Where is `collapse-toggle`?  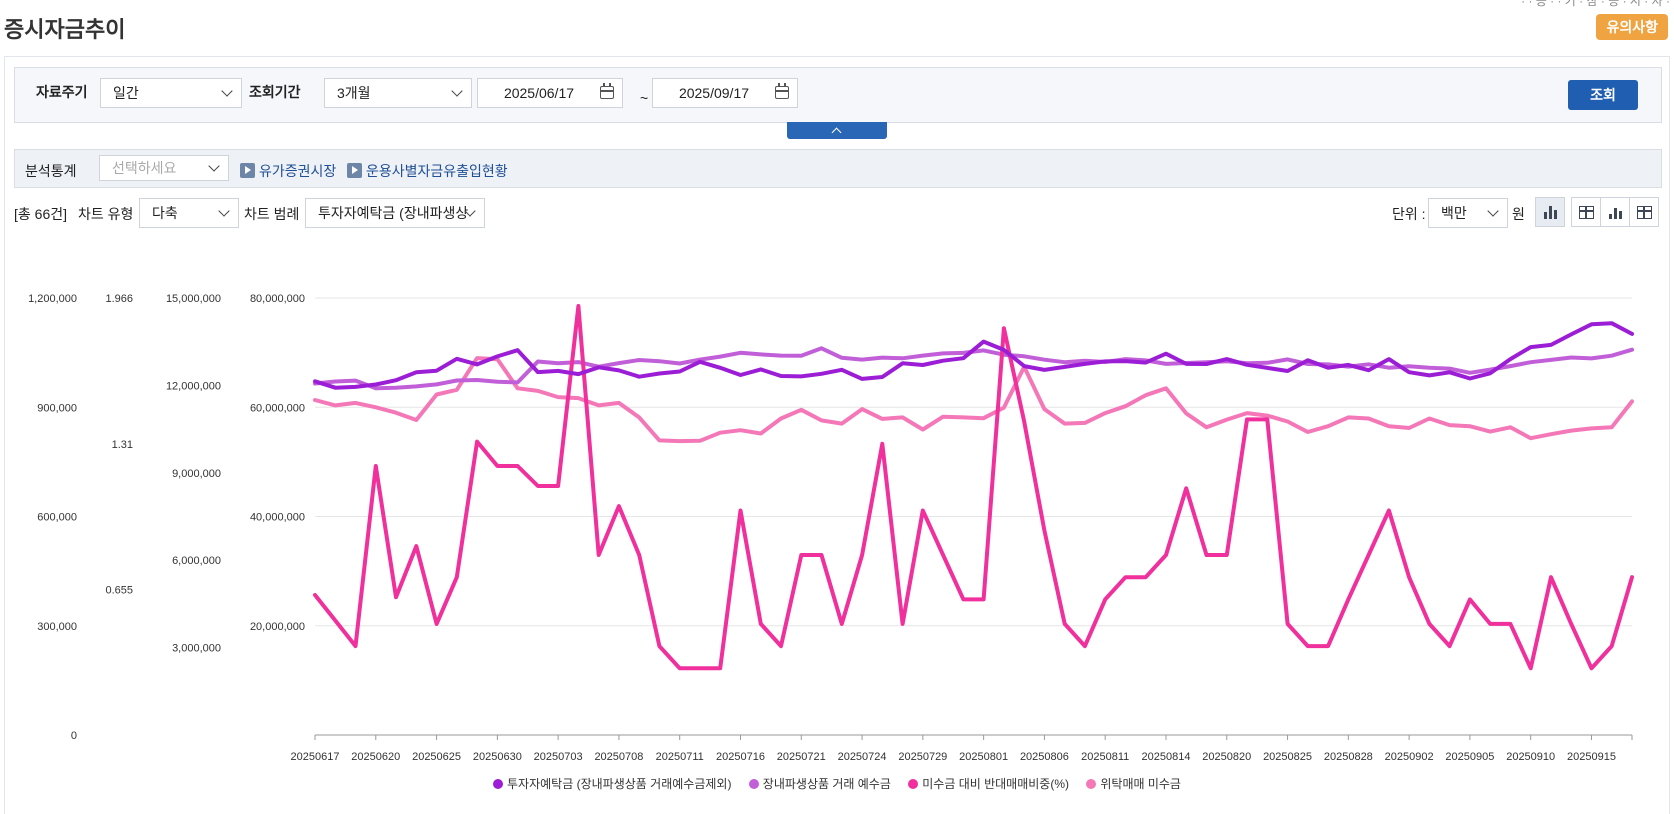 collapse-toggle is located at coordinates (837, 130).